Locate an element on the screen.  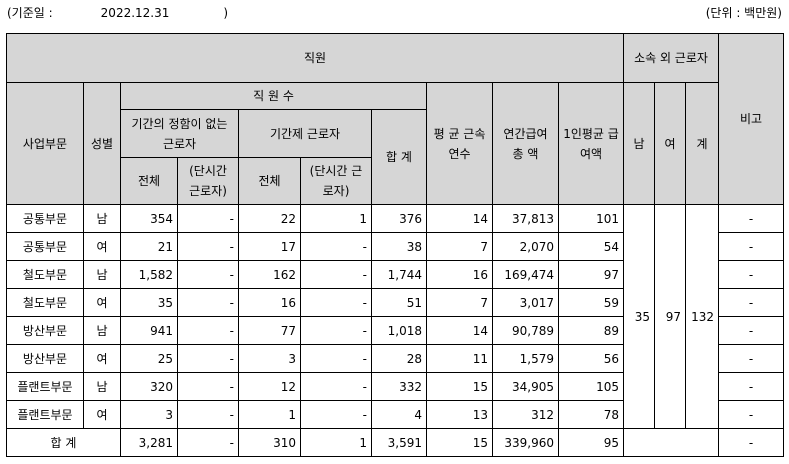
header-gender: 성별 is located at coordinates (102, 143).